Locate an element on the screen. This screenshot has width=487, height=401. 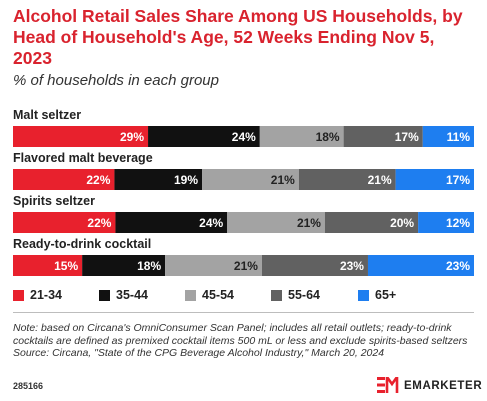
emarketer-logo-icon is located at coordinates (388, 385).